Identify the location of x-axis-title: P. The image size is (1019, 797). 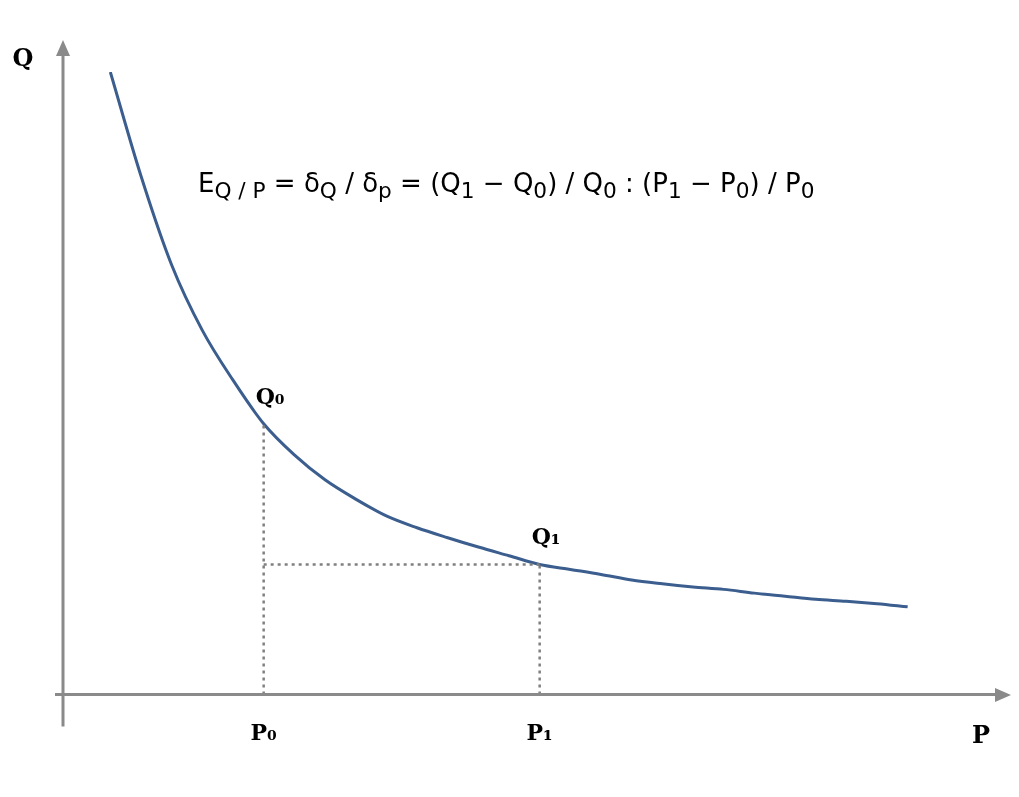
(981, 734).